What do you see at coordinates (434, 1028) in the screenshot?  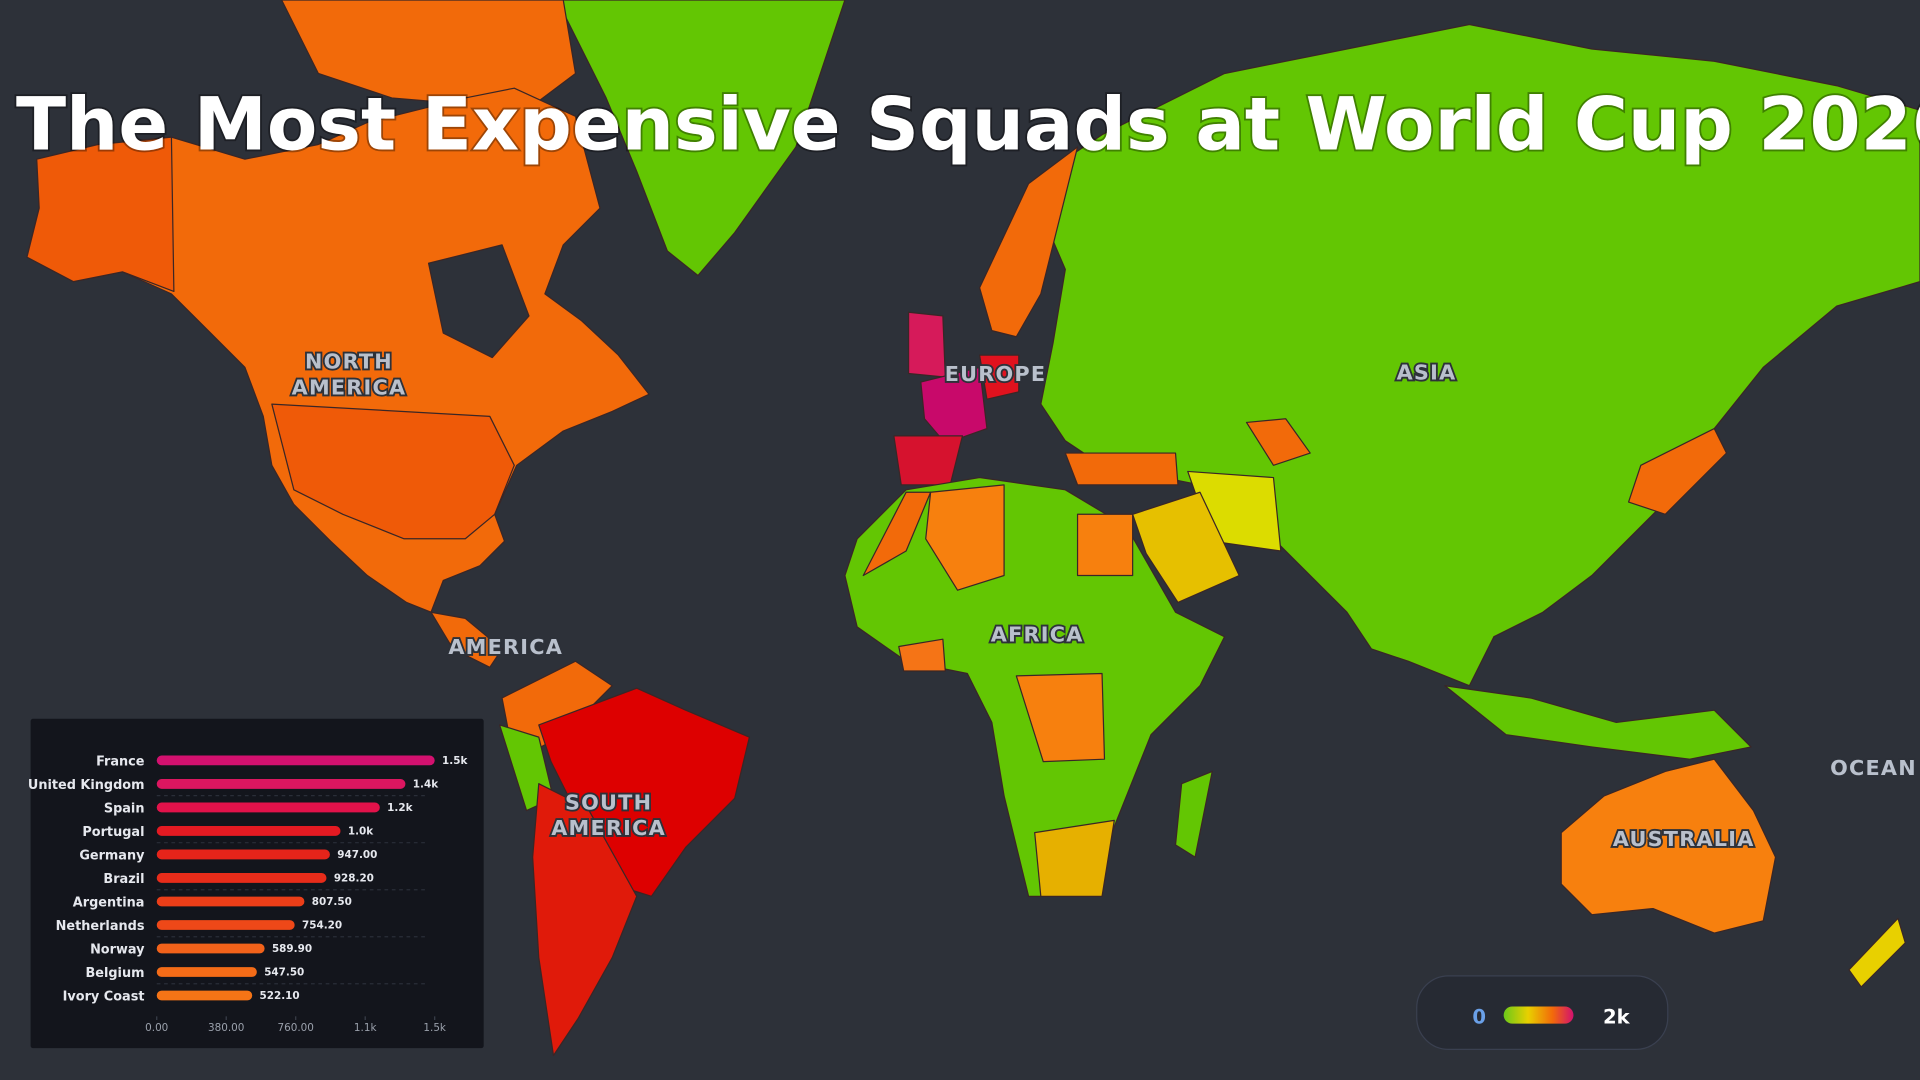 I see `x-tick-label: 1.5k` at bounding box center [434, 1028].